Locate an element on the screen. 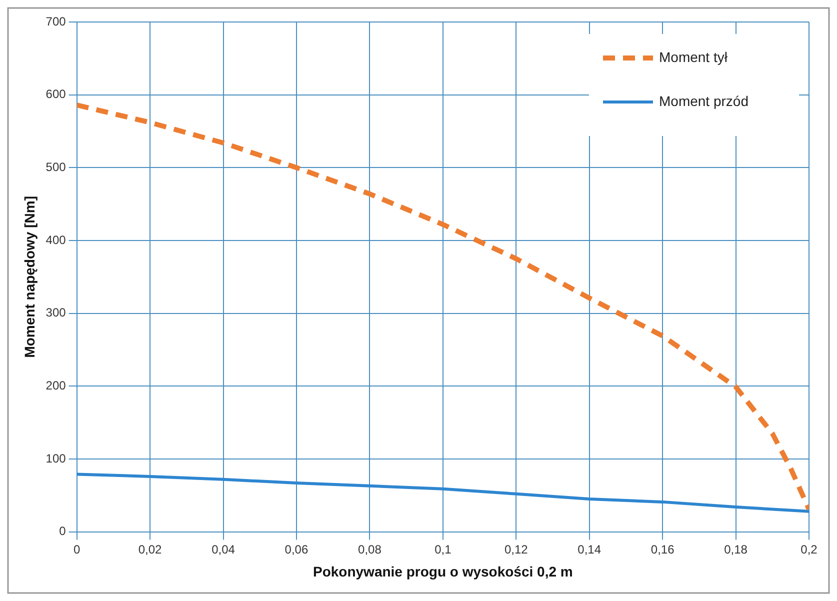 This screenshot has width=837, height=601. x-tick-label: 0,12 is located at coordinates (516, 549).